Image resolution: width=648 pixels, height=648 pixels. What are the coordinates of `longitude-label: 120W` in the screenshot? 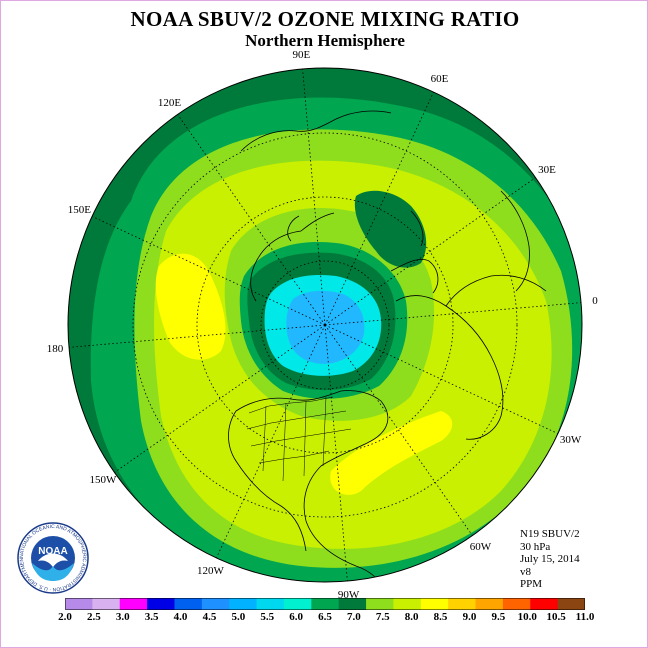 It's located at (210, 570).